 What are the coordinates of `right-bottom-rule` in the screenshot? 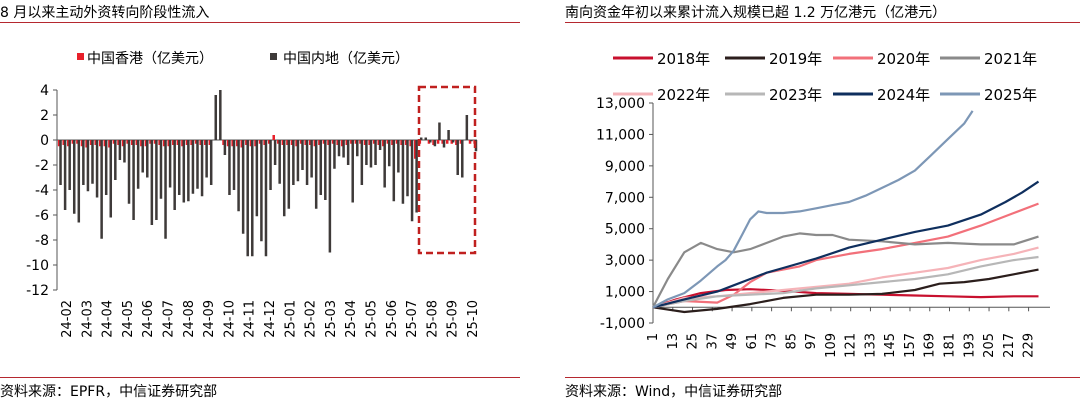 It's located at (822, 377).